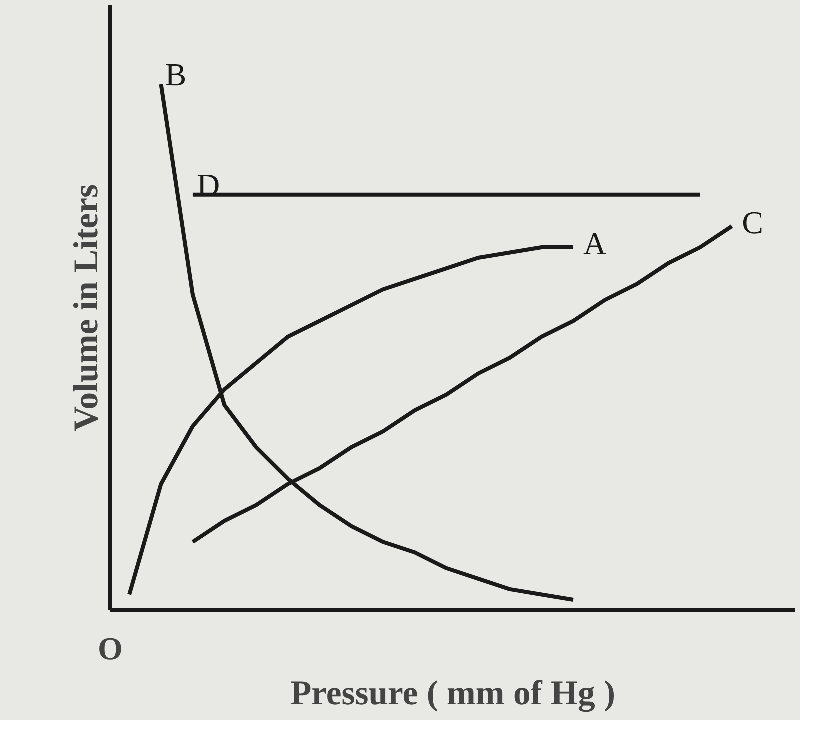 The image size is (827, 740). I want to click on series-label: C, so click(753, 222).